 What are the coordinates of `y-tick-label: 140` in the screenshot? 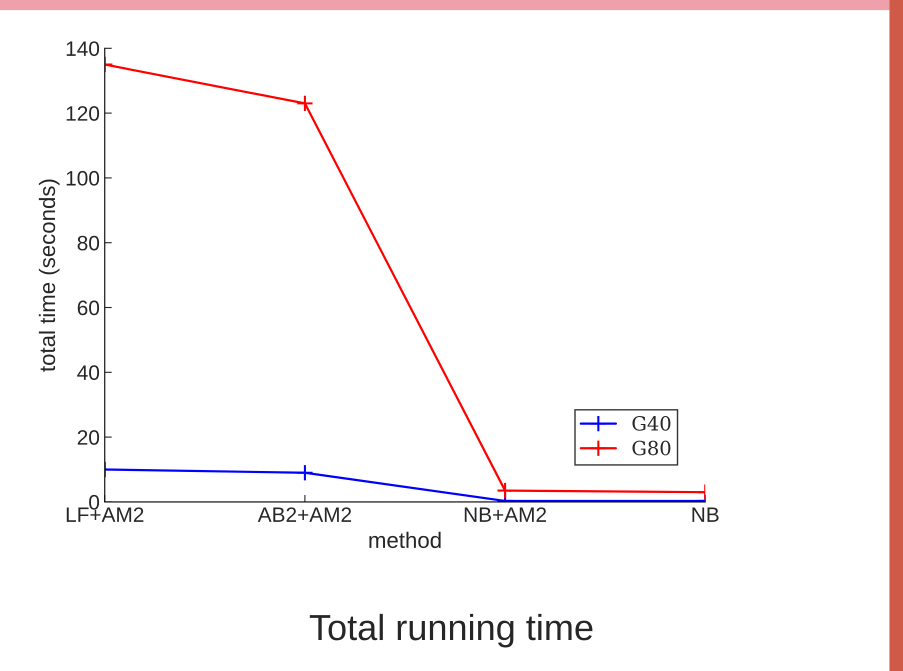 It's located at (83, 48).